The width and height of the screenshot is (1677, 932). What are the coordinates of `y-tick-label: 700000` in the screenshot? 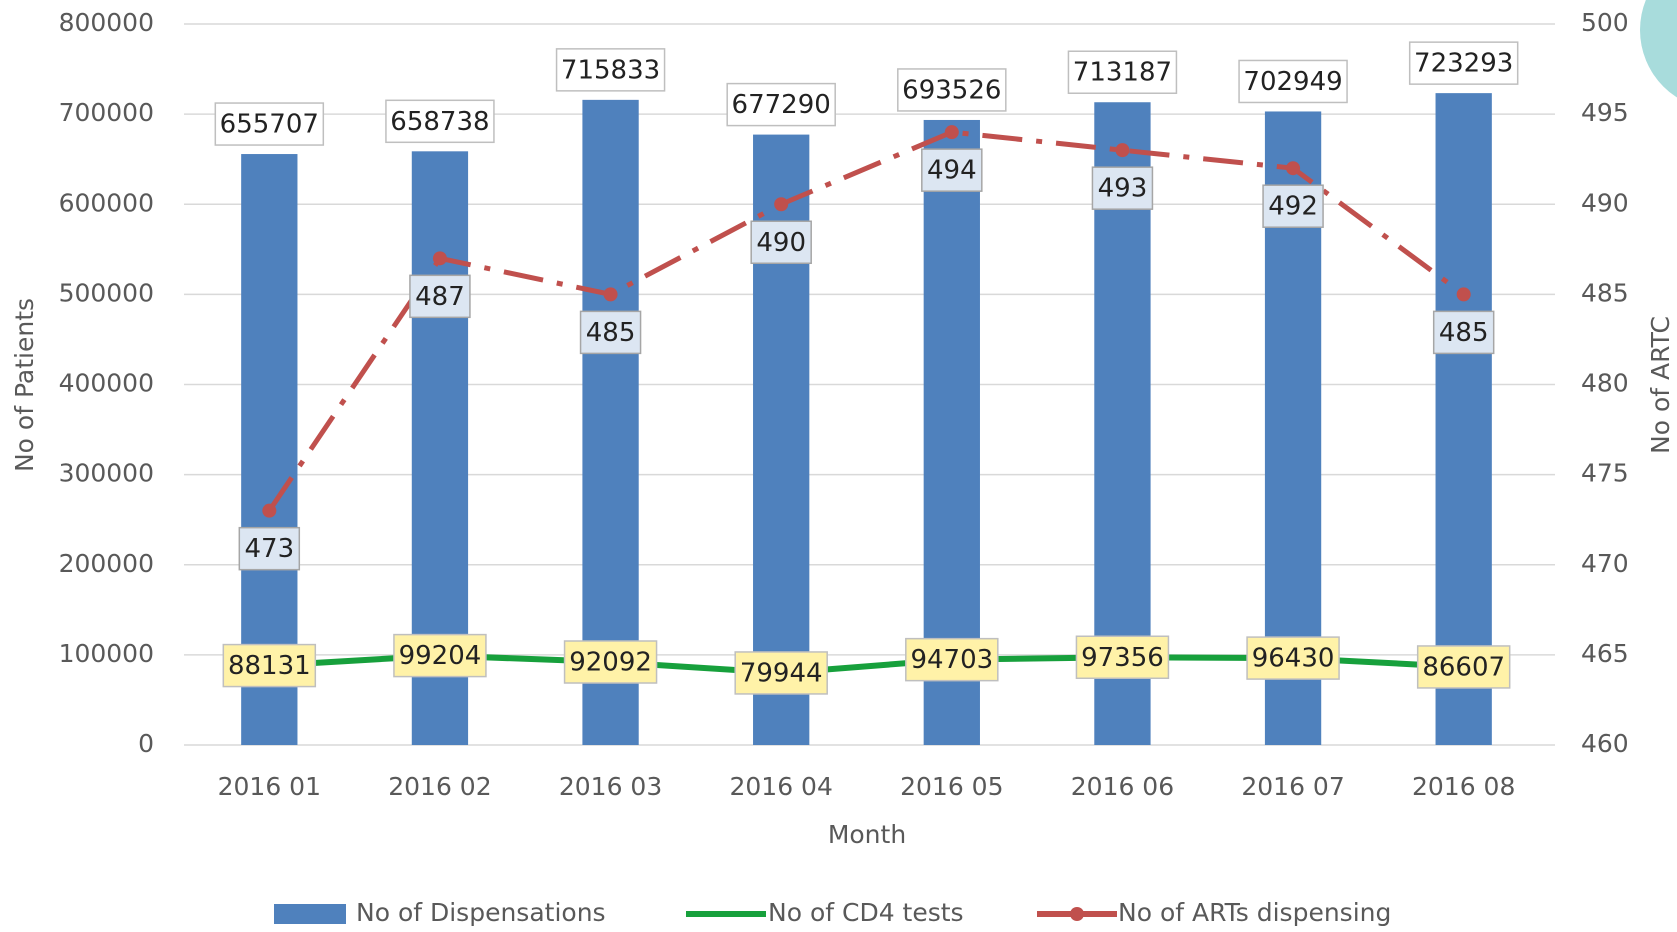 It's located at (106, 112).